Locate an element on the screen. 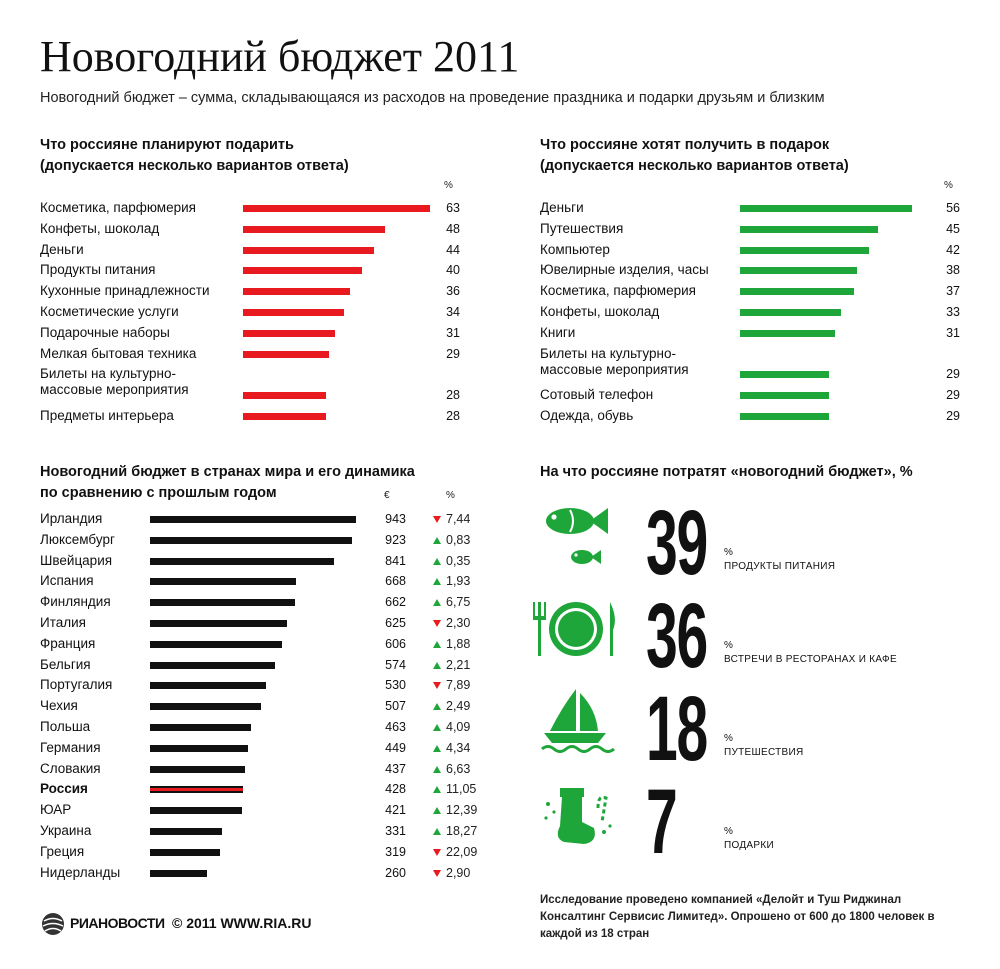  row-label: Предметы интерьера is located at coordinates (107, 416).